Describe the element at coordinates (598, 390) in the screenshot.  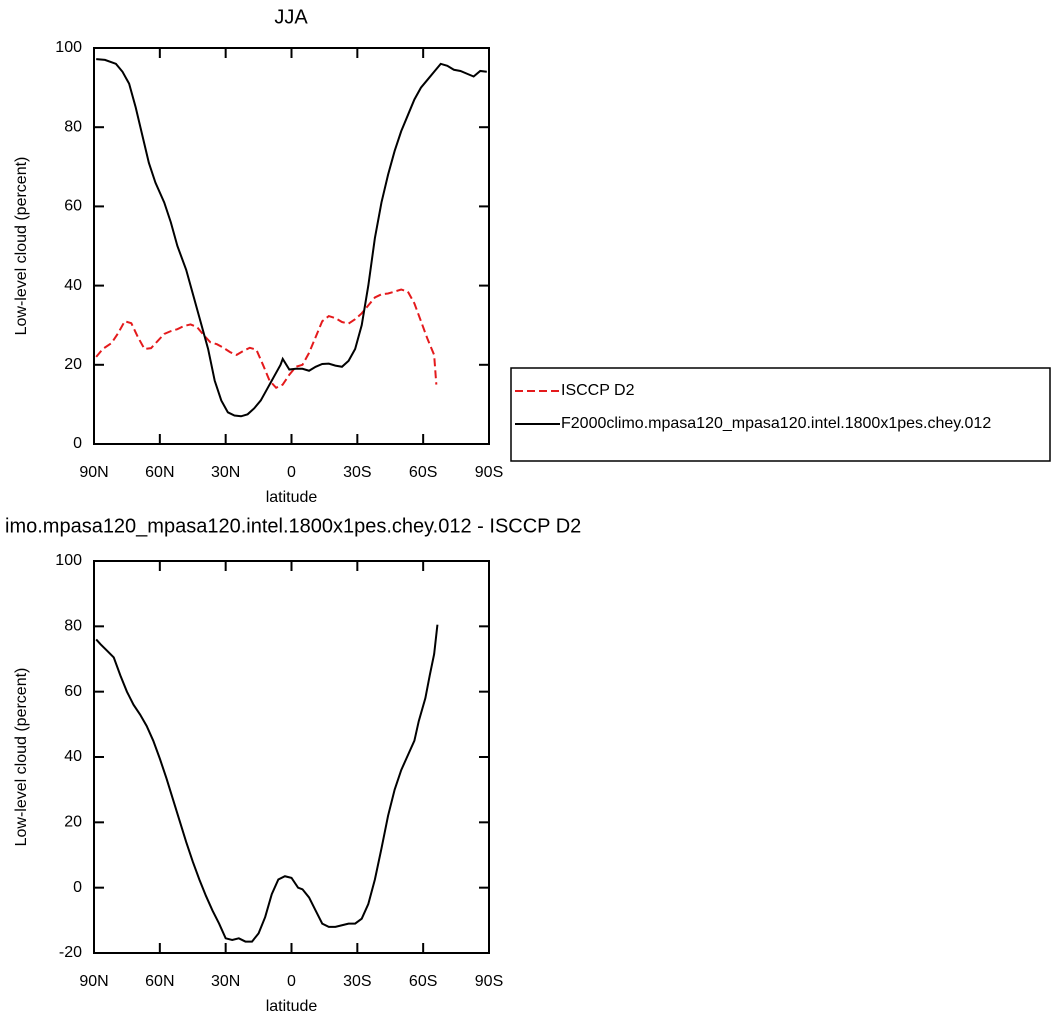
I see `legend-label: ISCCP D2` at that location.